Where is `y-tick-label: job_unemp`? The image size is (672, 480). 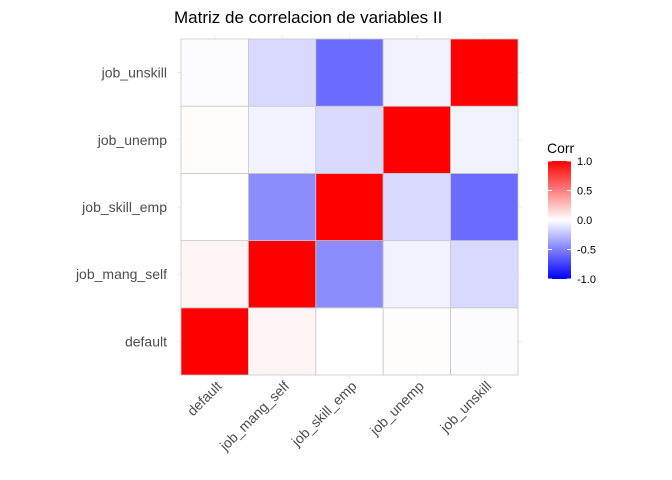
y-tick-label: job_unemp is located at coordinates (132, 140).